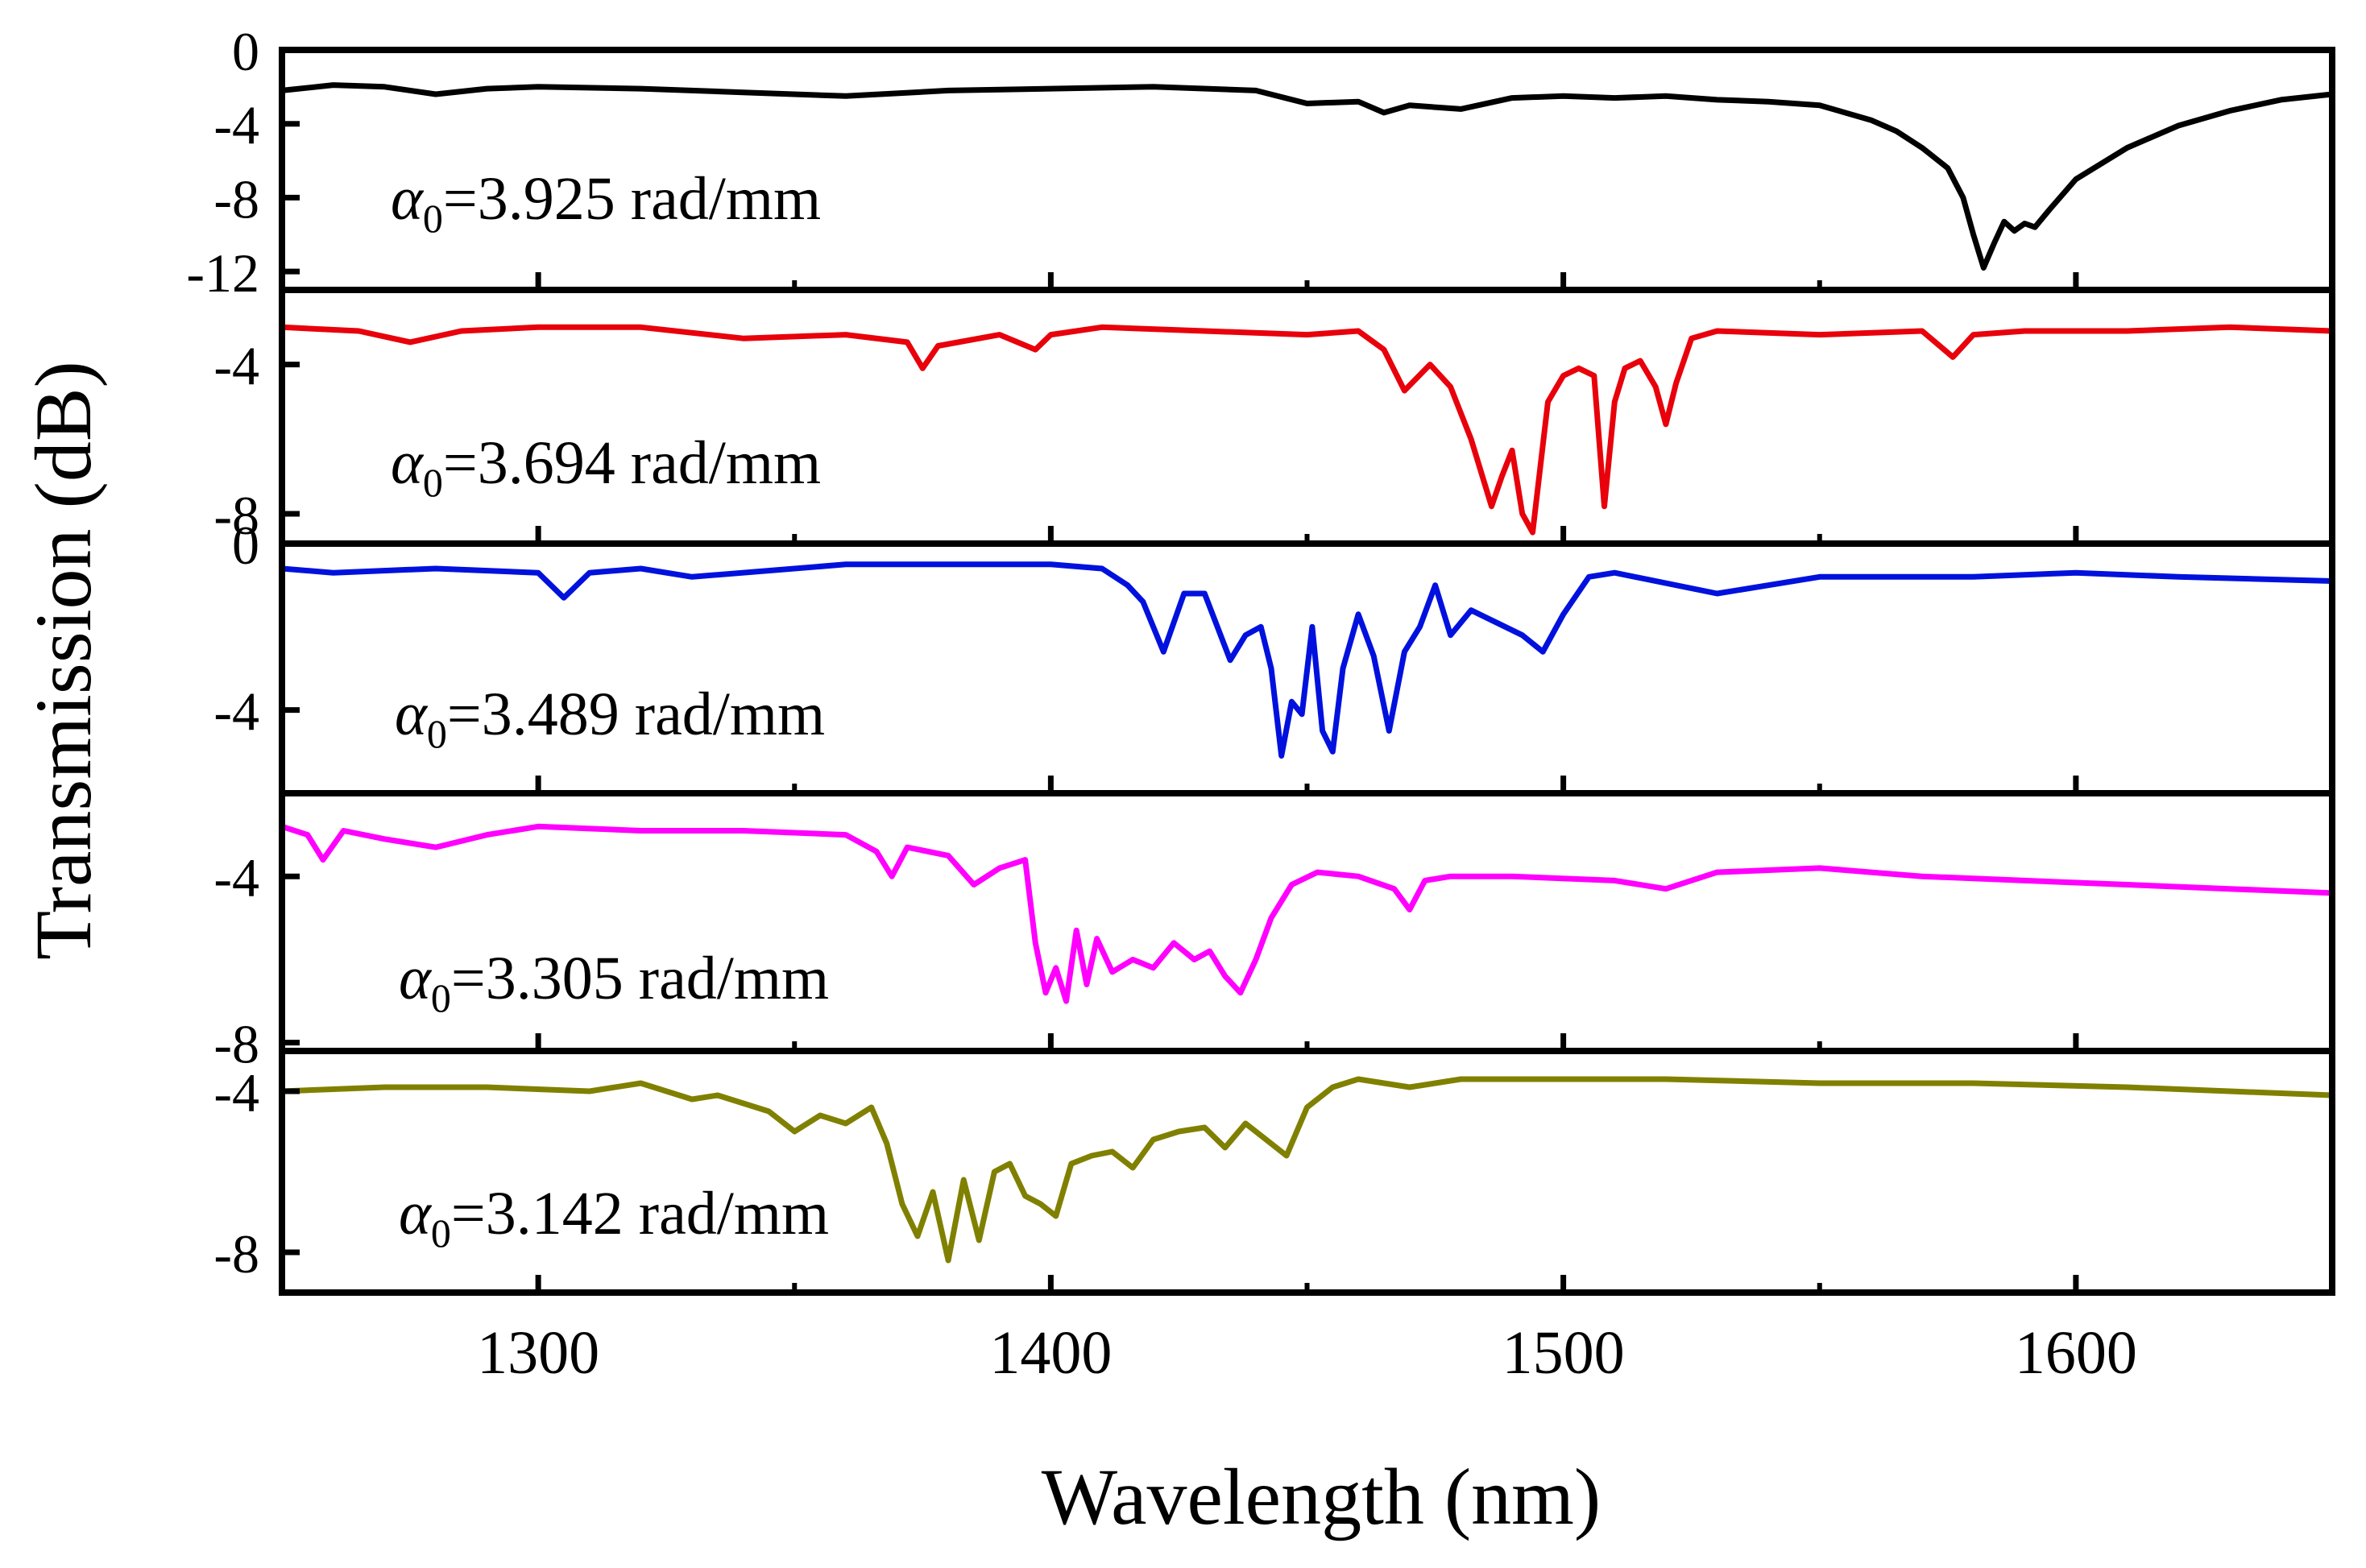 Image resolution: width=2366 pixels, height=1568 pixels. Describe the element at coordinates (640, 1213) in the screenshot. I see `alpha-value: =3.142 rad/mm` at that location.